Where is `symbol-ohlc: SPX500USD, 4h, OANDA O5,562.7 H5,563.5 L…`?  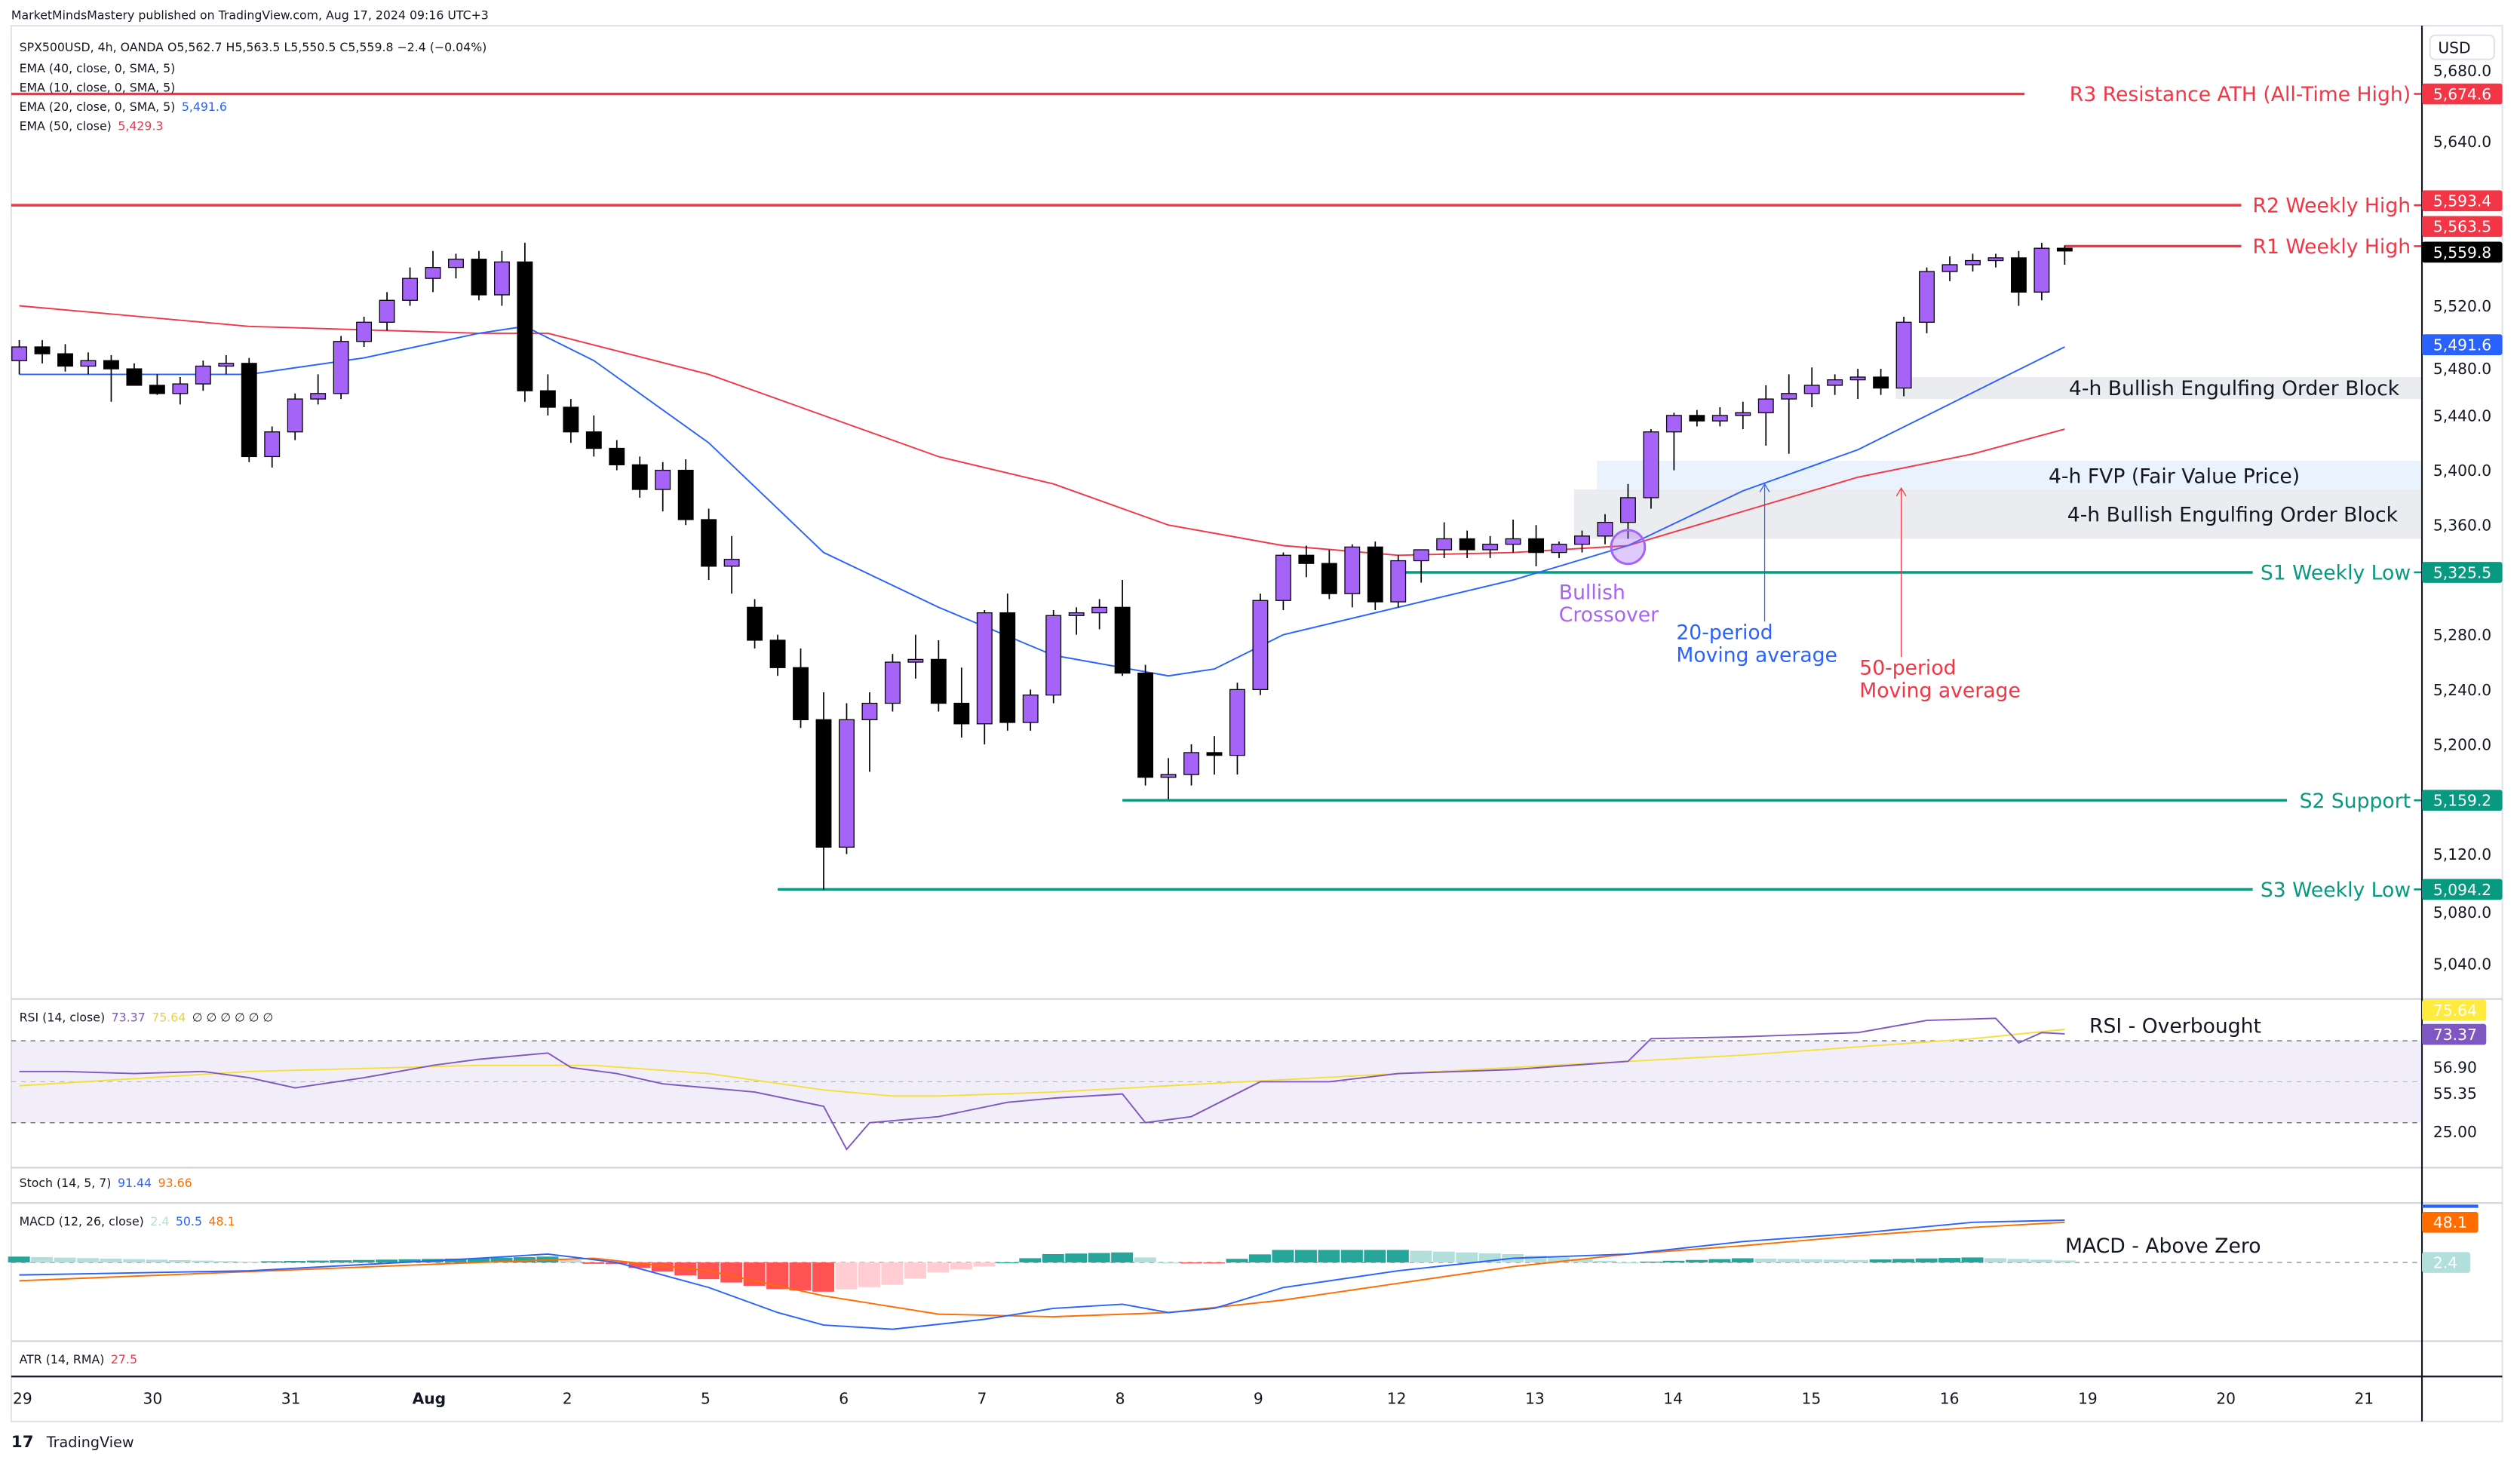
symbol-ohlc: SPX500USD, 4h, OANDA O5,562.7 H5,563.5 L… is located at coordinates (253, 47).